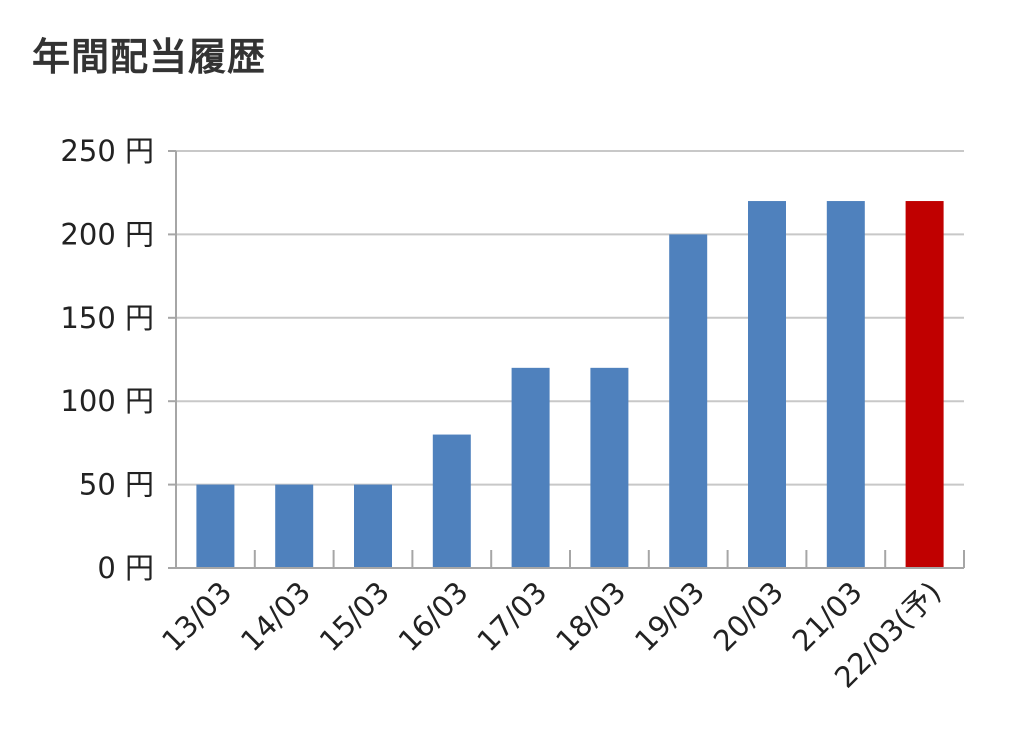  I want to click on y-tick-label: 250 円, so click(107, 151).